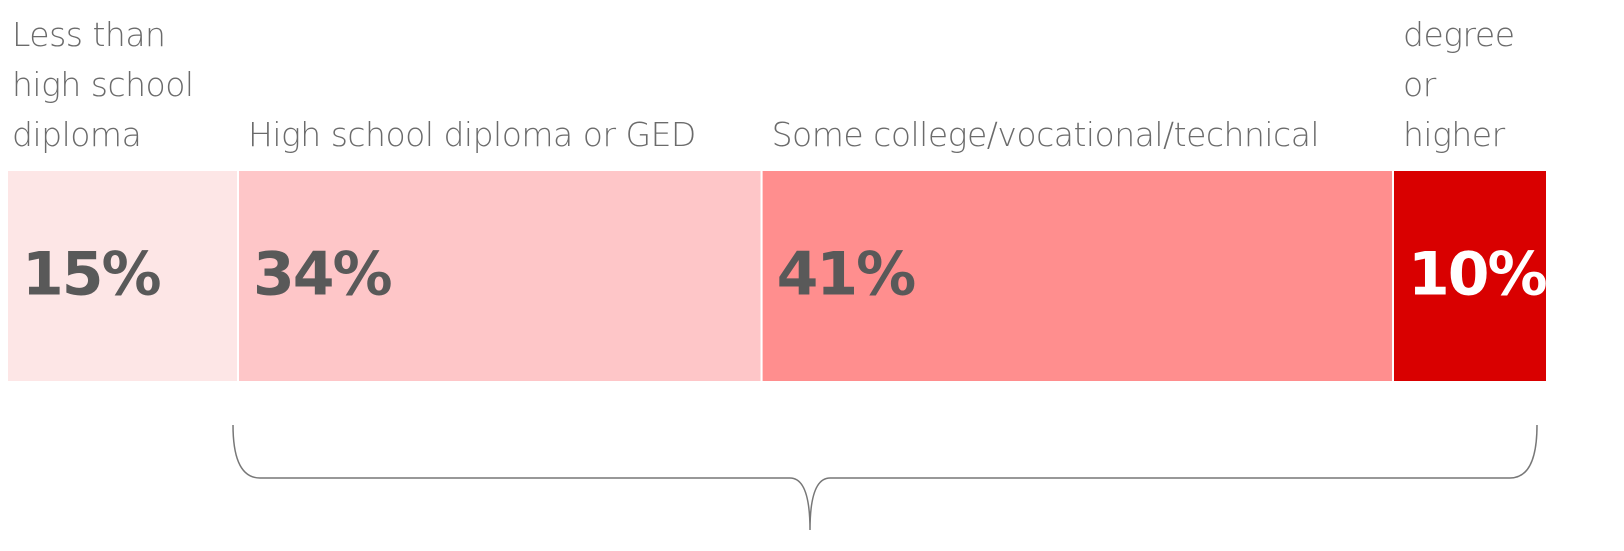  What do you see at coordinates (103, 84) in the screenshot?
I see `category-label: Less than high school diploma` at bounding box center [103, 84].